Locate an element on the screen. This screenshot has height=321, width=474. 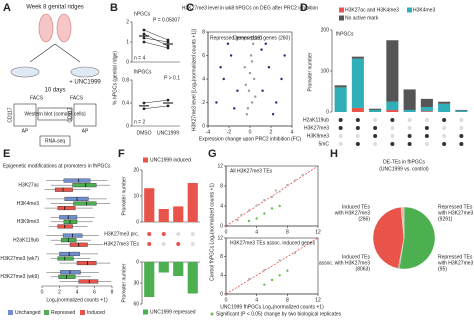
panel-label: F is located at coordinates (121, 154).